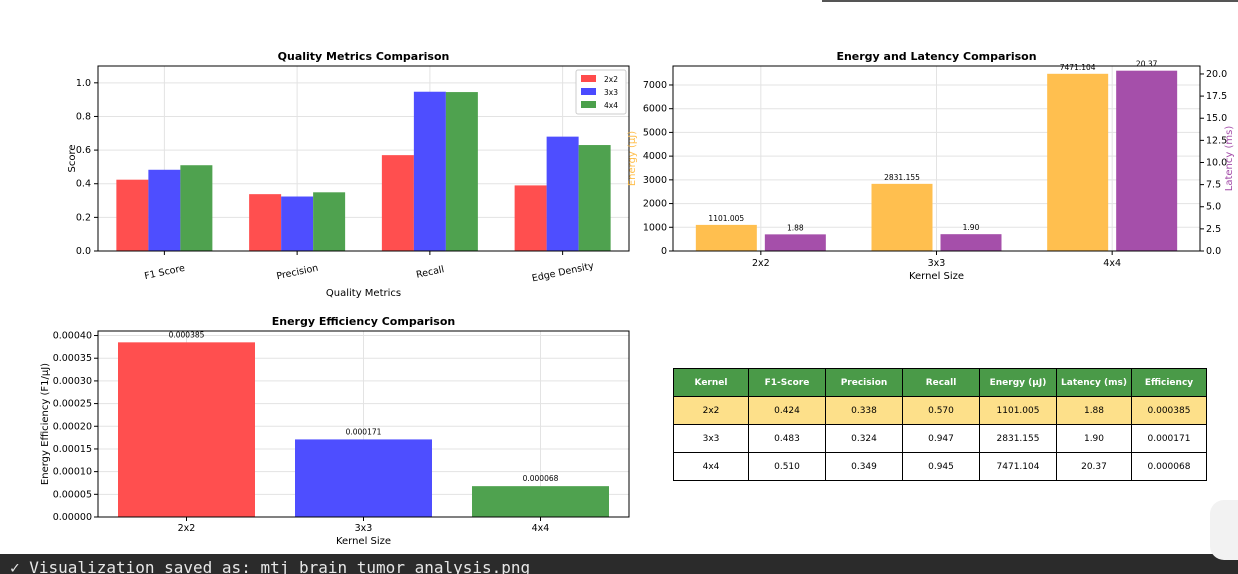  I want to click on y-tick-label: 0.00030, so click(72, 381).